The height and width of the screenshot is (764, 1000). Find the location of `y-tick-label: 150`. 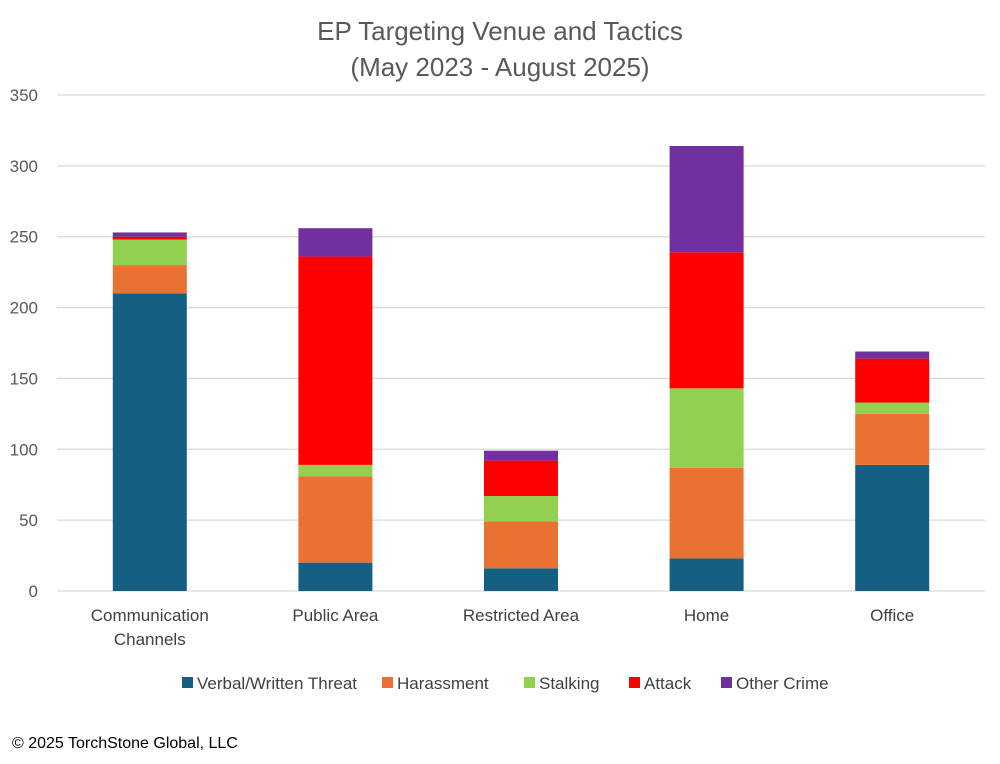

y-tick-label: 150 is located at coordinates (24, 378).